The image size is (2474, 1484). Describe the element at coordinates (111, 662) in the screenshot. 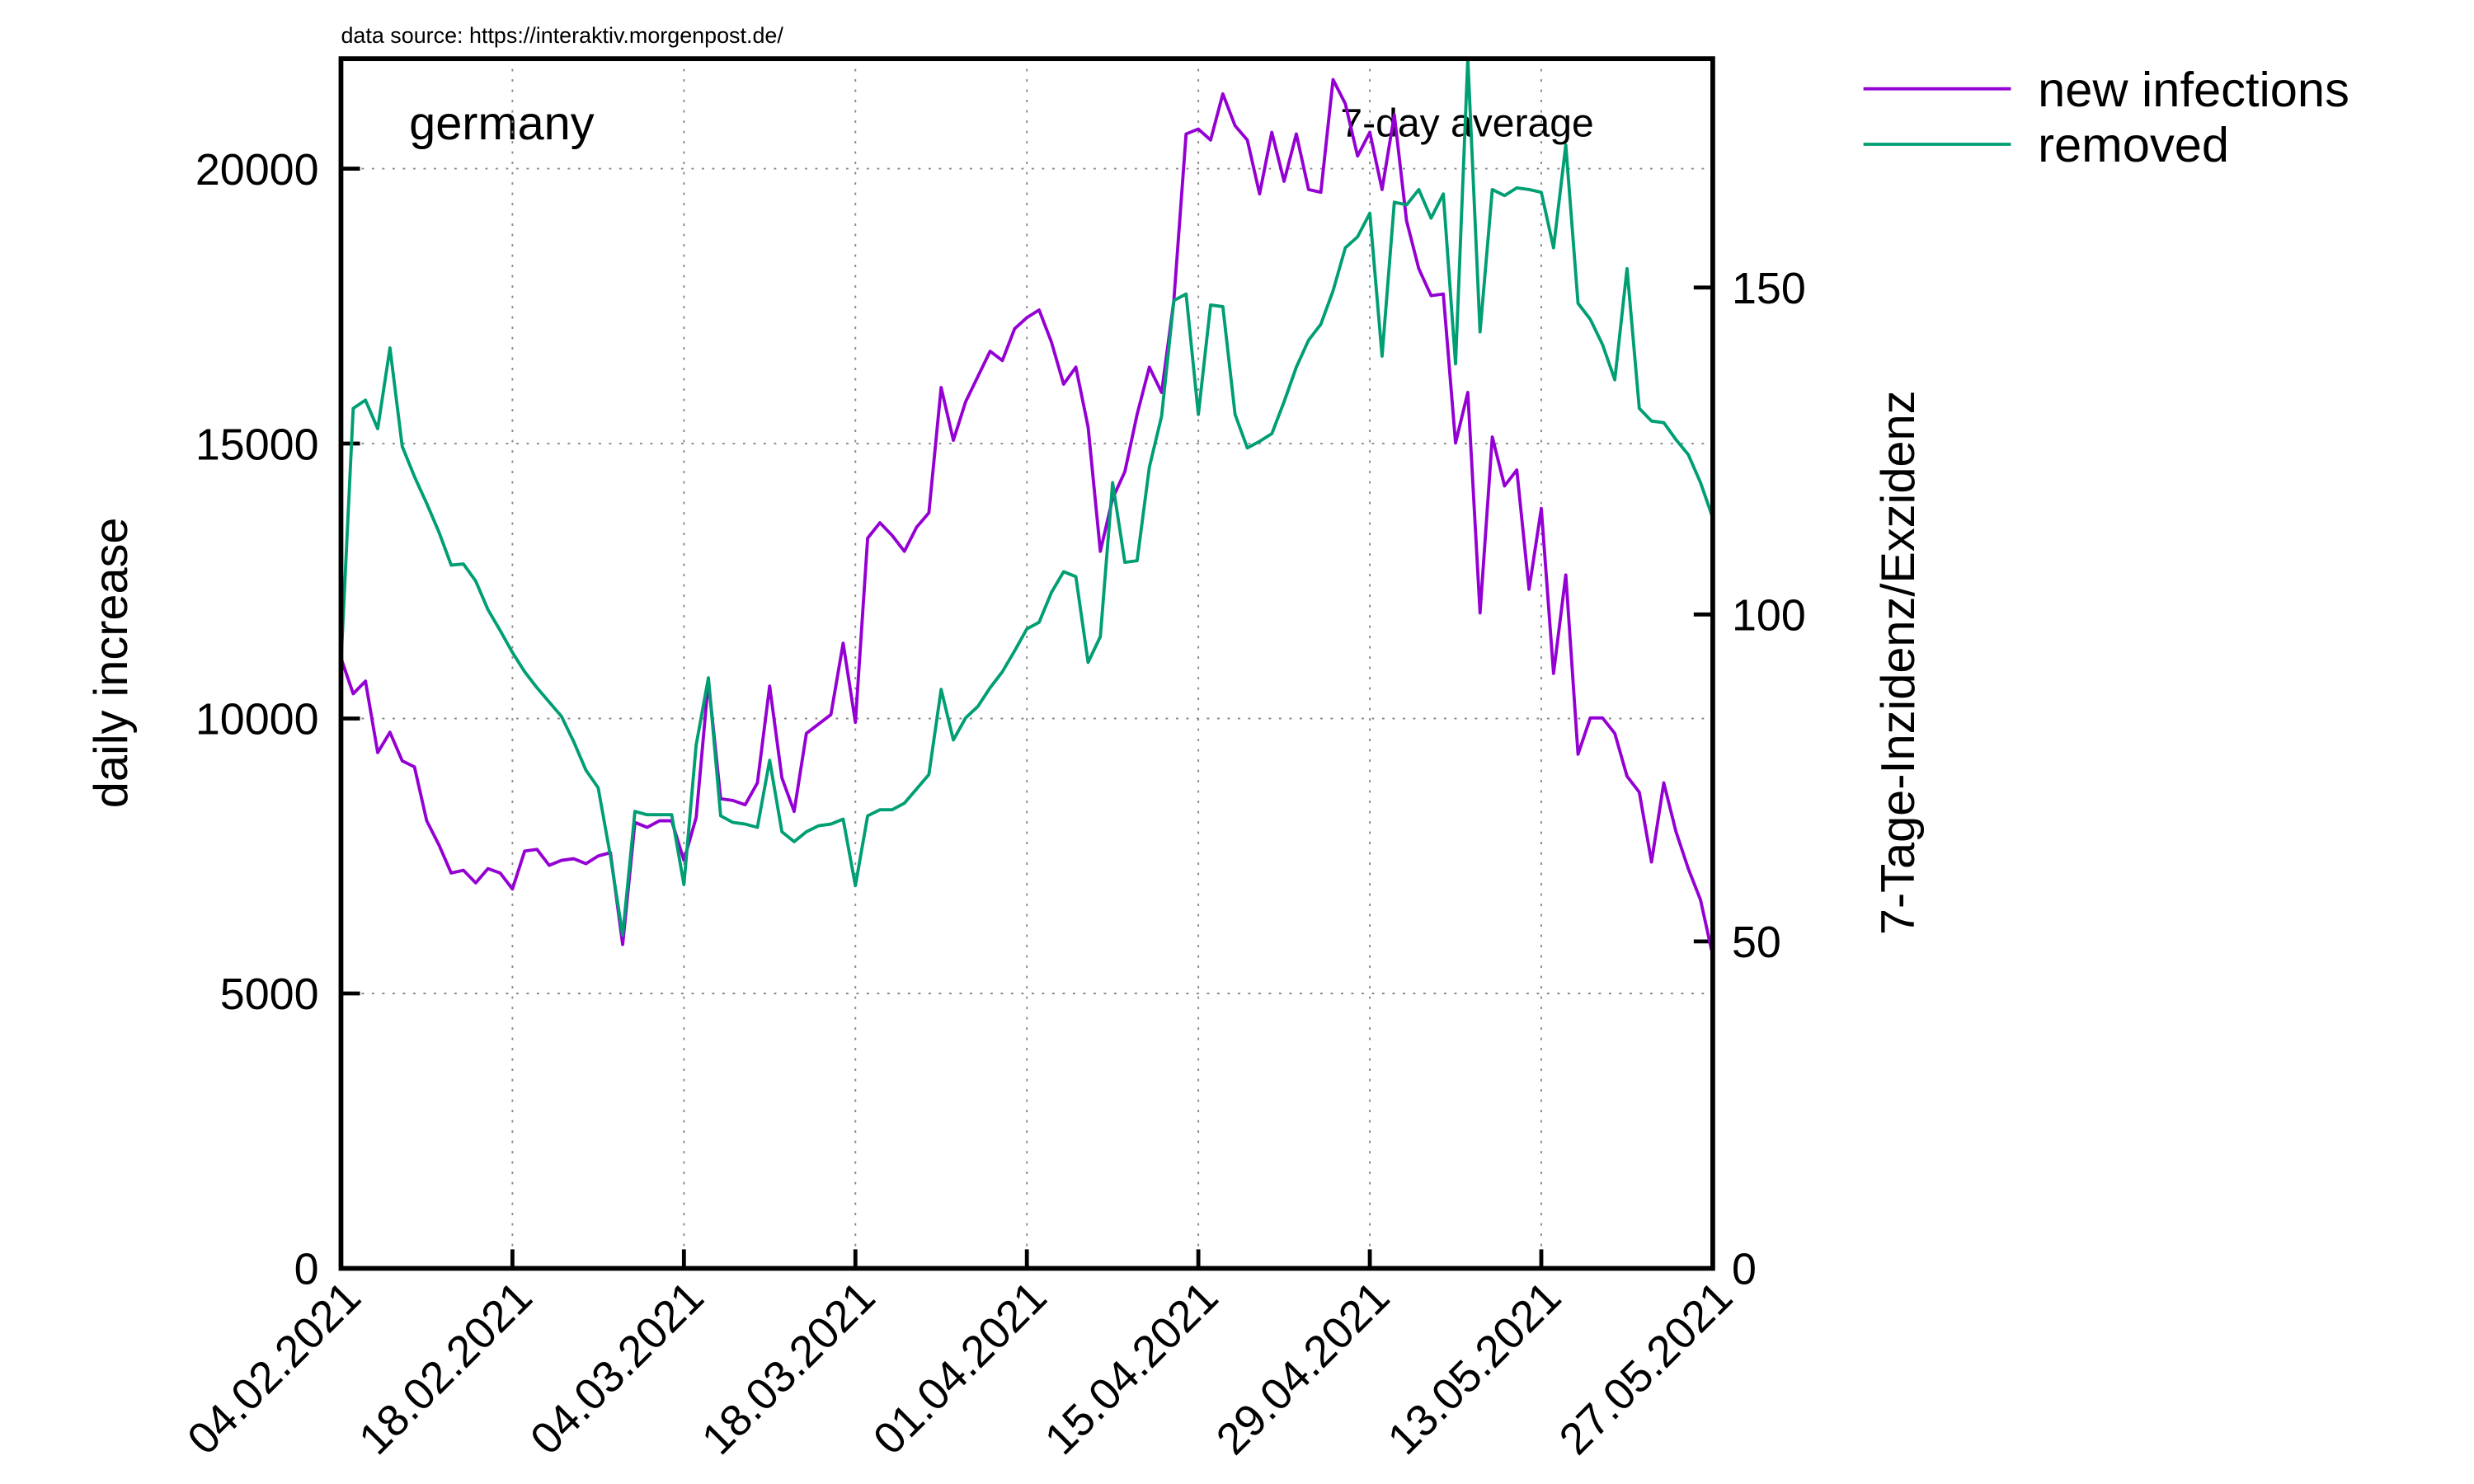

I see `y-axis-label: daily increase` at that location.